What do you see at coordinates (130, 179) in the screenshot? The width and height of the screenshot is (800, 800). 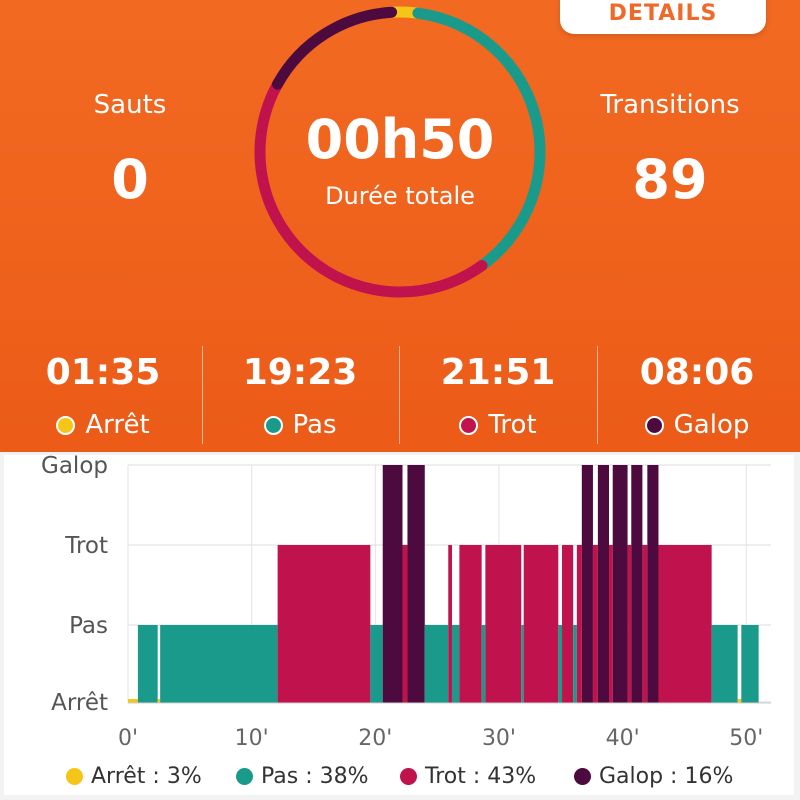 I see `jumps-value: 0` at bounding box center [130, 179].